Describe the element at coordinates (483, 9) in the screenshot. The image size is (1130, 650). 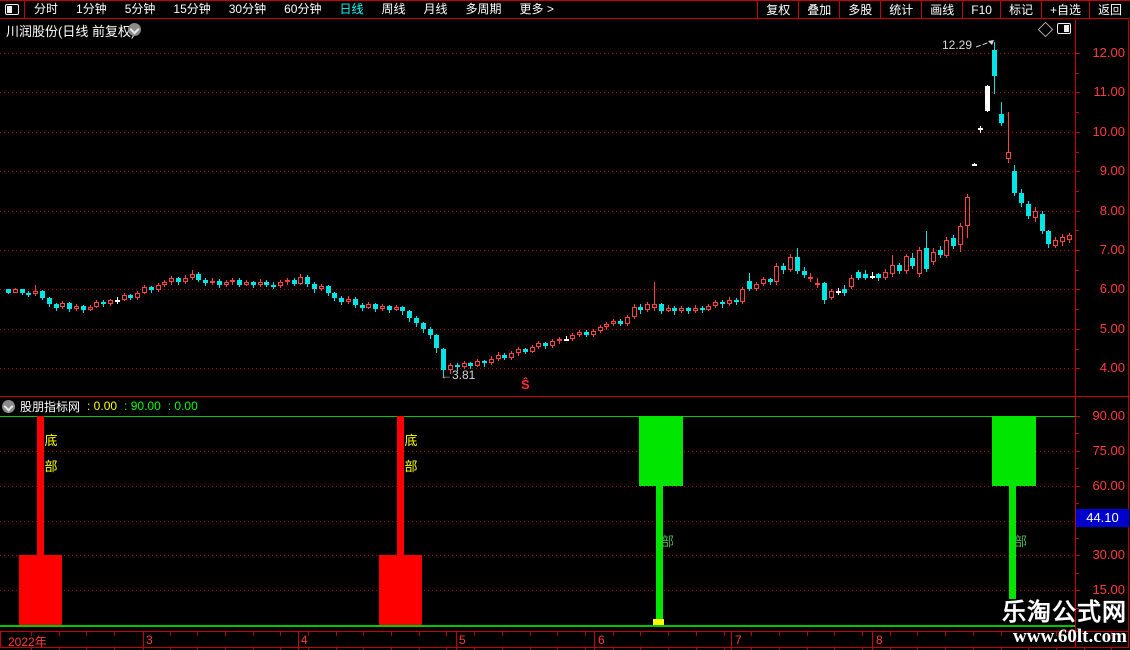
I see `period-item-多周期: 多周期` at that location.